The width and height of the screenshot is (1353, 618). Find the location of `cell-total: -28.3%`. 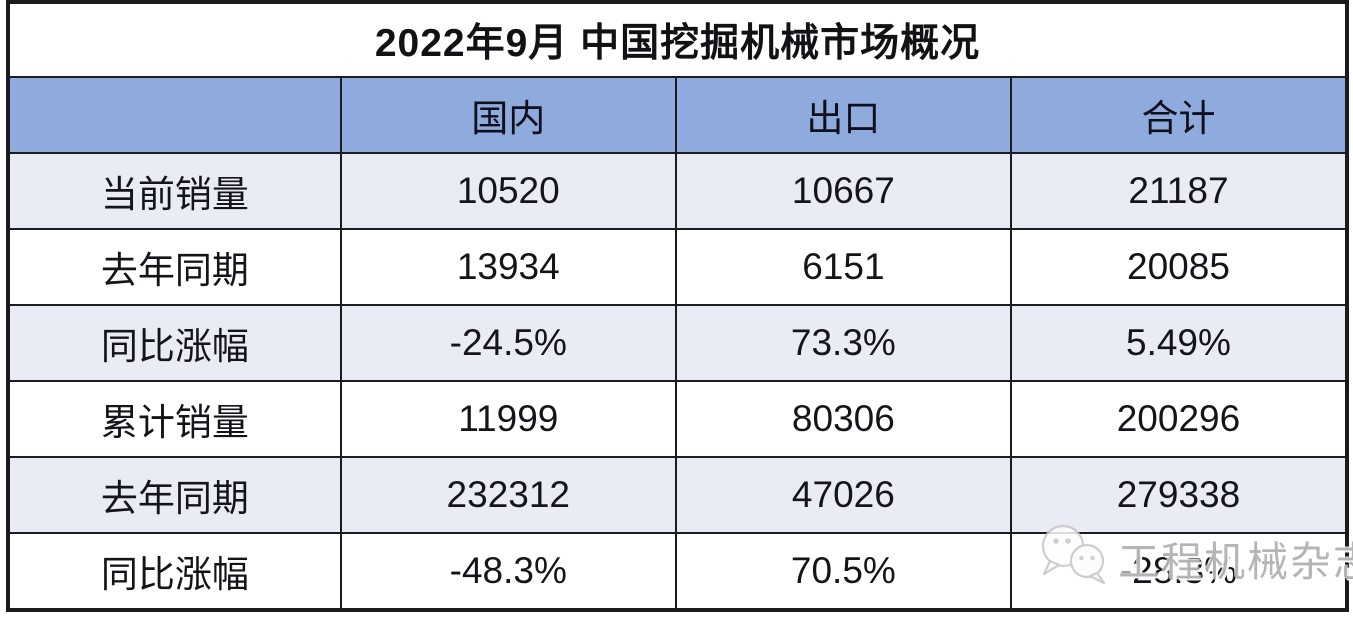

cell-total: -28.3% is located at coordinates (1177, 571).